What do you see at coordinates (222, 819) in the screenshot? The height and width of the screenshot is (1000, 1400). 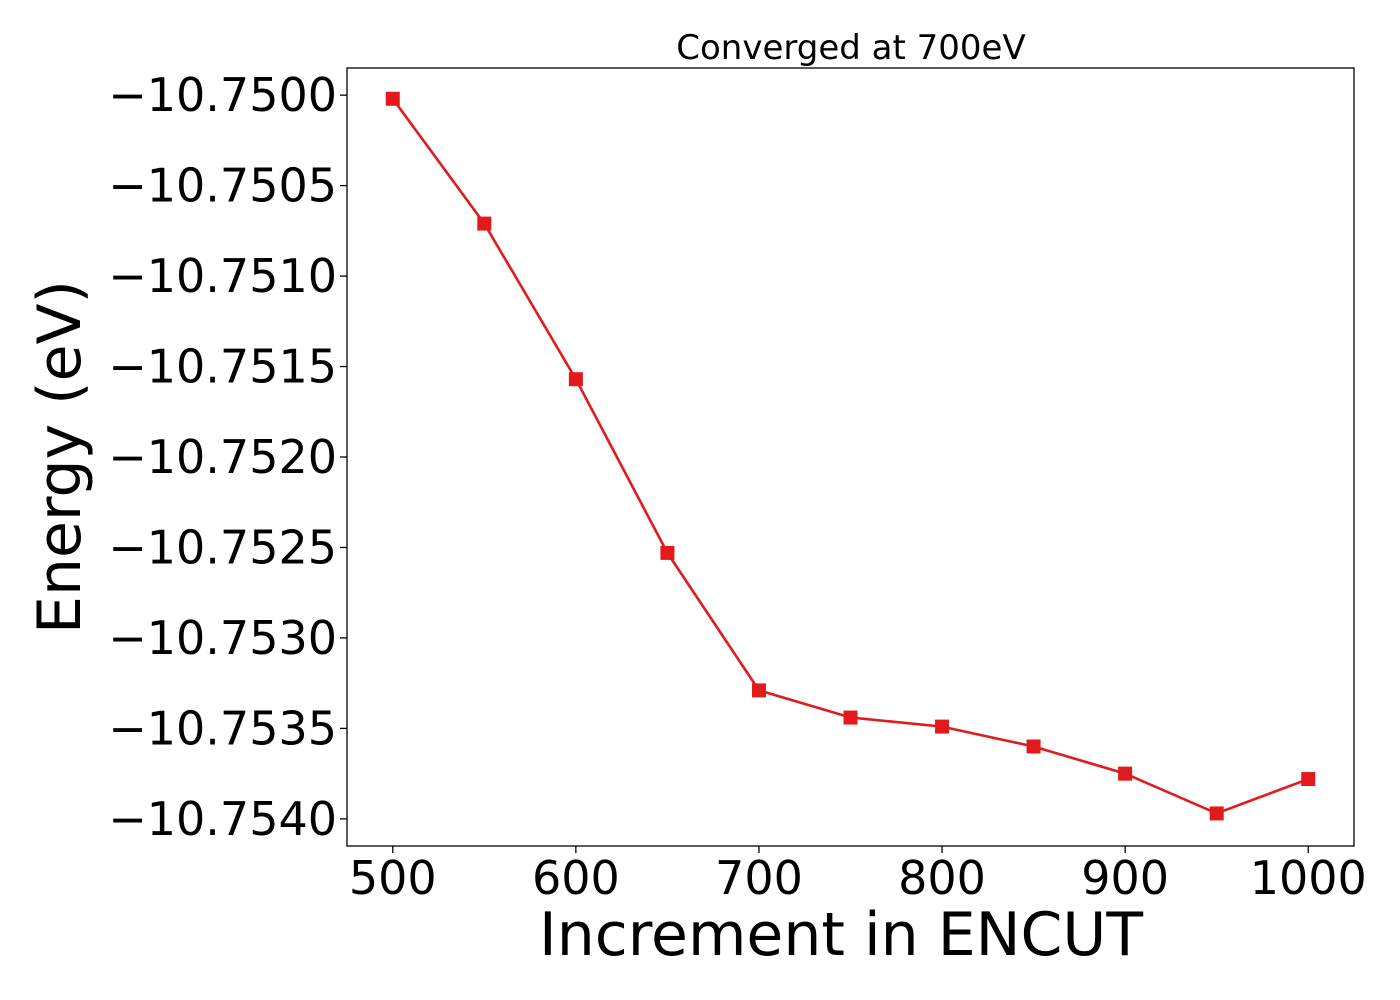 I see `y-tick-label: −10.7540` at bounding box center [222, 819].